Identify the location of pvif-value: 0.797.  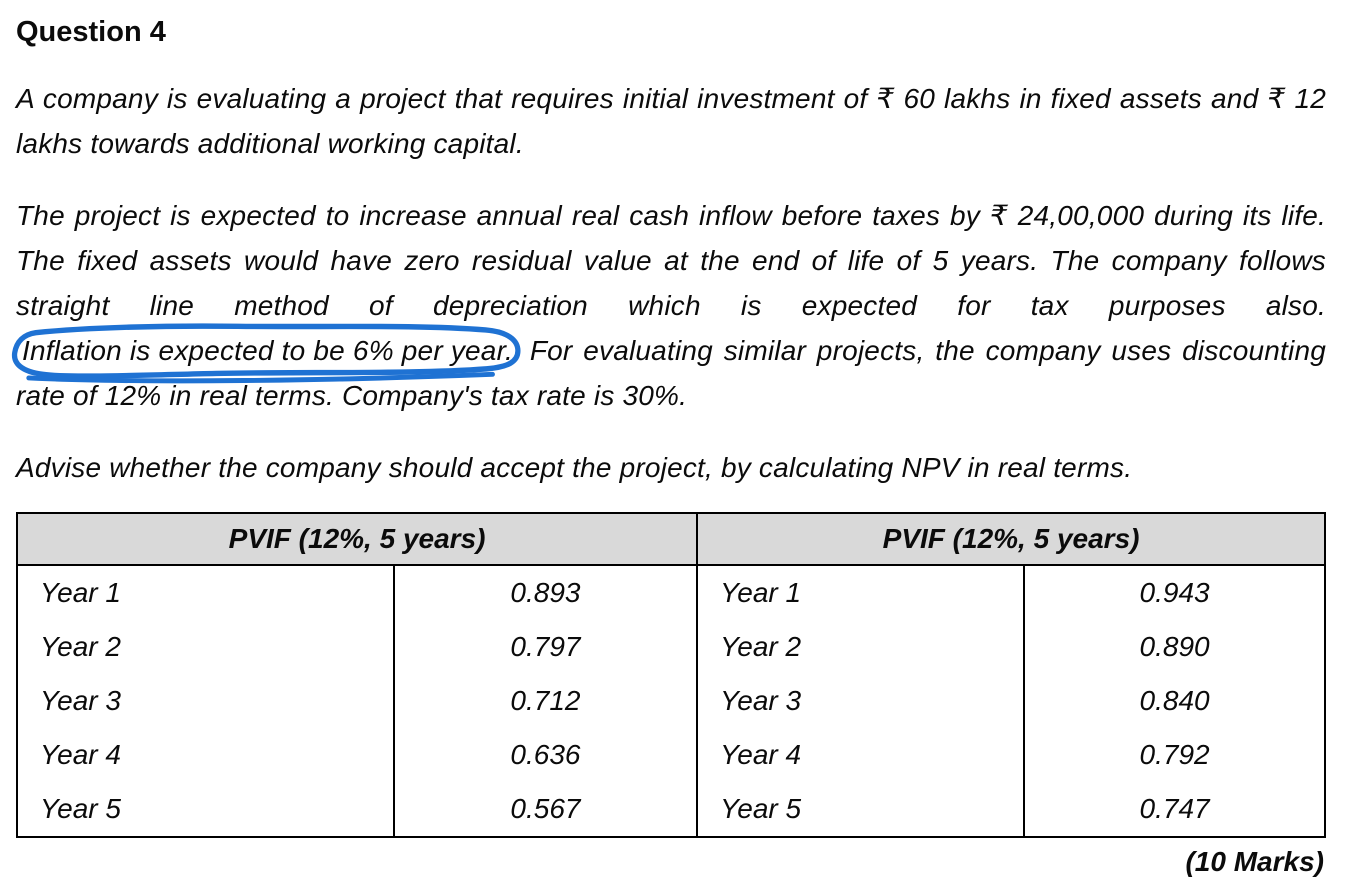
(545, 647).